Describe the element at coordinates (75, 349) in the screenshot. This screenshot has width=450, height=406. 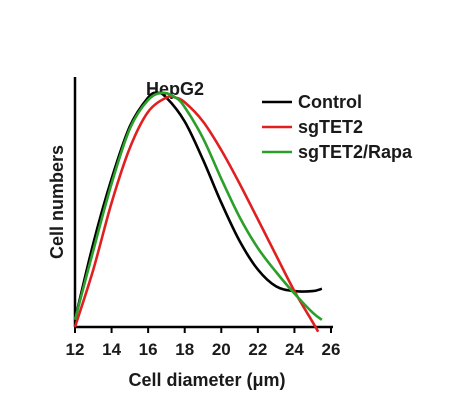
I see `x-tick-label: 12` at that location.